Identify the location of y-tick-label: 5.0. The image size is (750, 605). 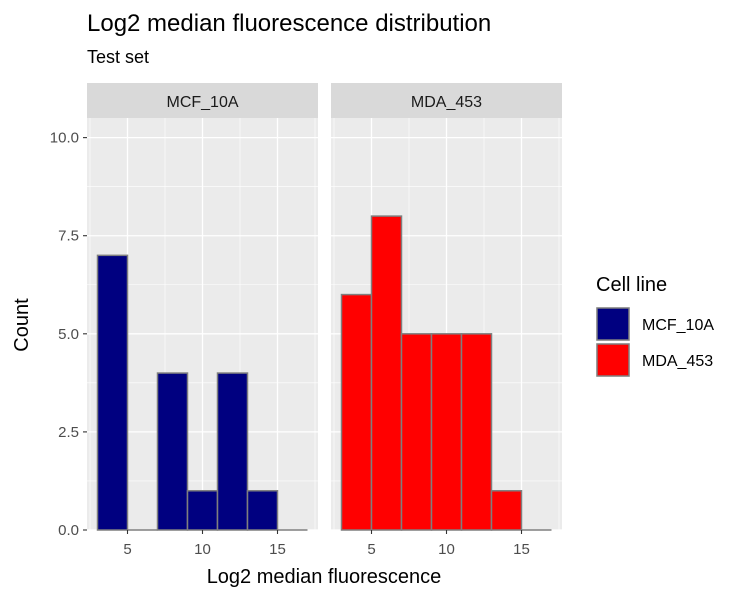
(68, 334).